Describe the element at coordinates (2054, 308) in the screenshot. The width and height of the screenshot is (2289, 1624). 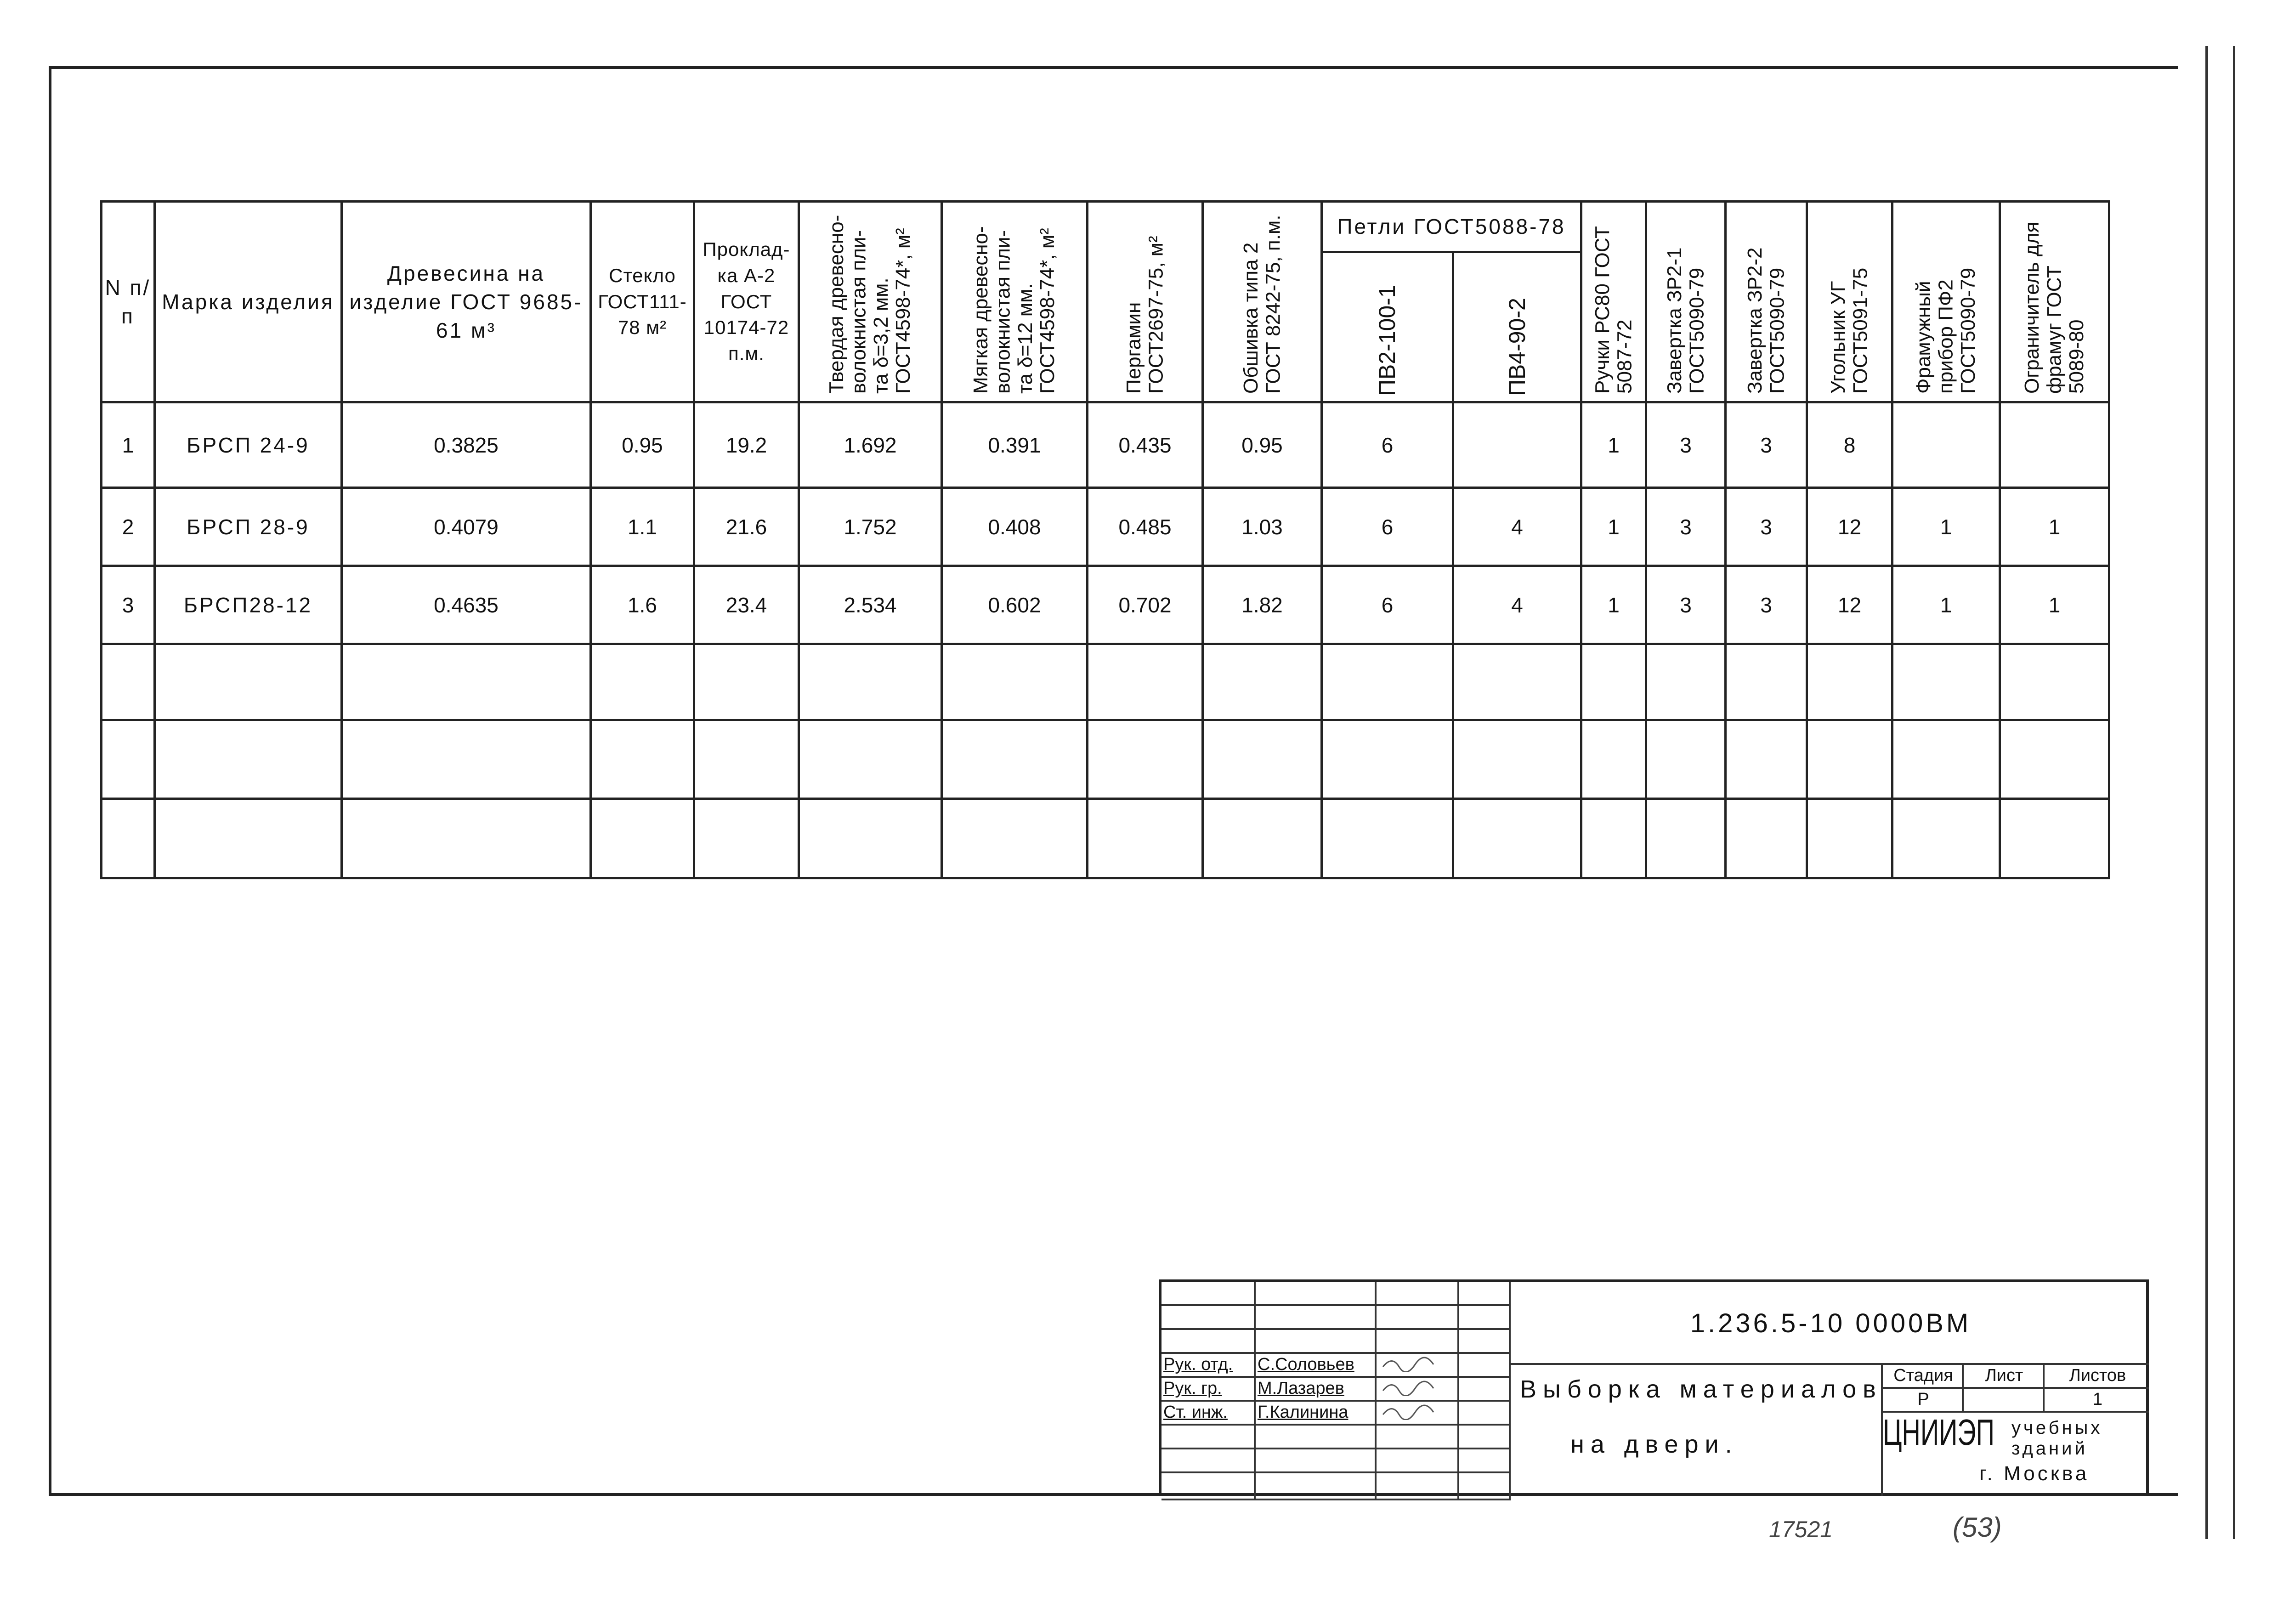
I see `header-limiter: Ограничитель для фрамуг ГОСТ 5089-80` at that location.